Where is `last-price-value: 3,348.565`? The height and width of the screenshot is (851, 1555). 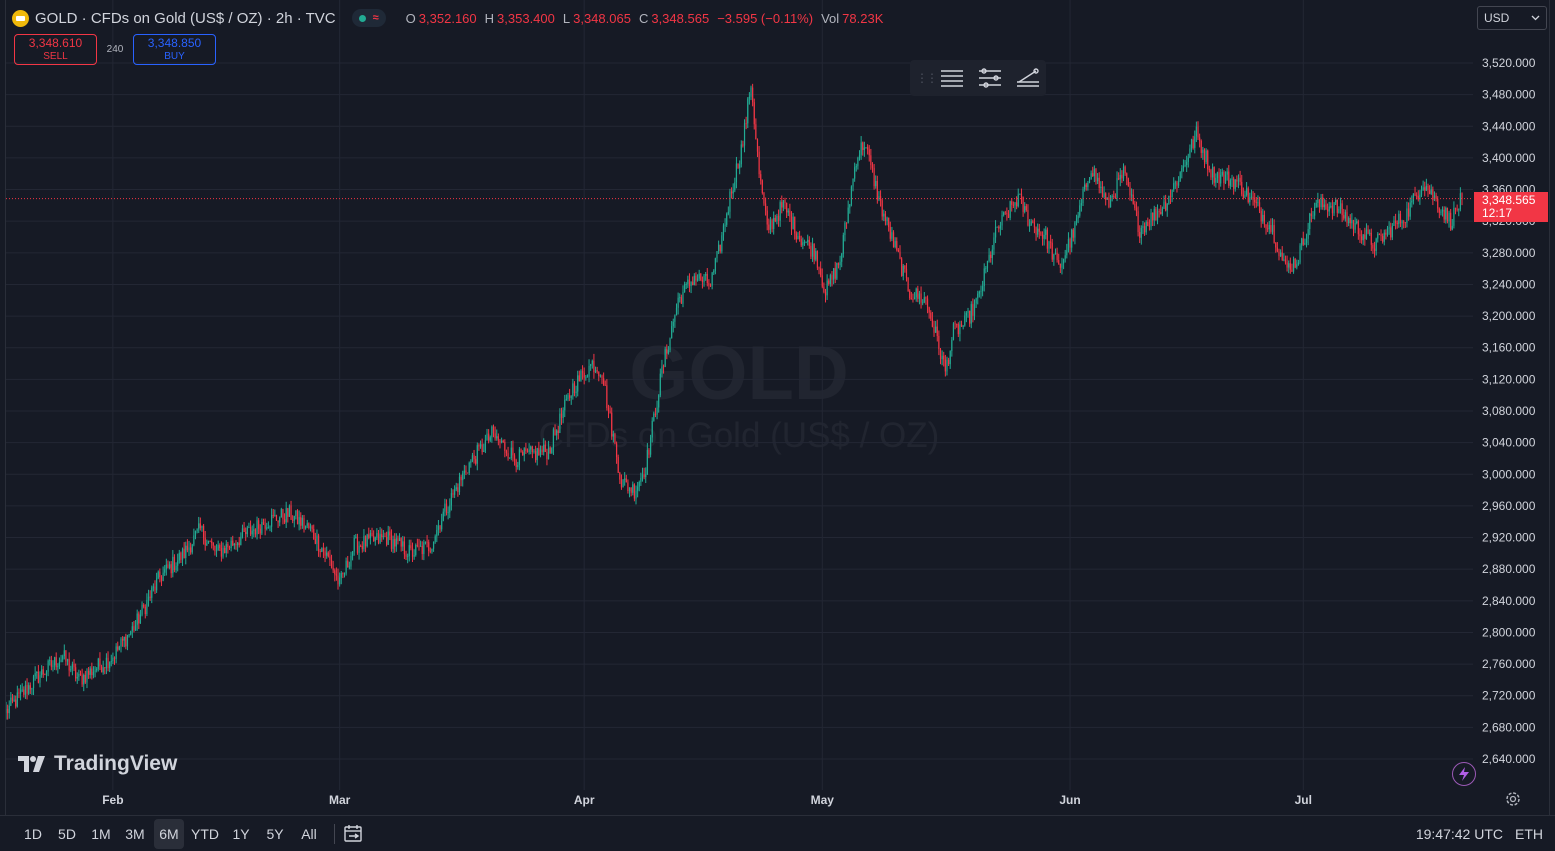
last-price-value: 3,348.565 is located at coordinates (1509, 200).